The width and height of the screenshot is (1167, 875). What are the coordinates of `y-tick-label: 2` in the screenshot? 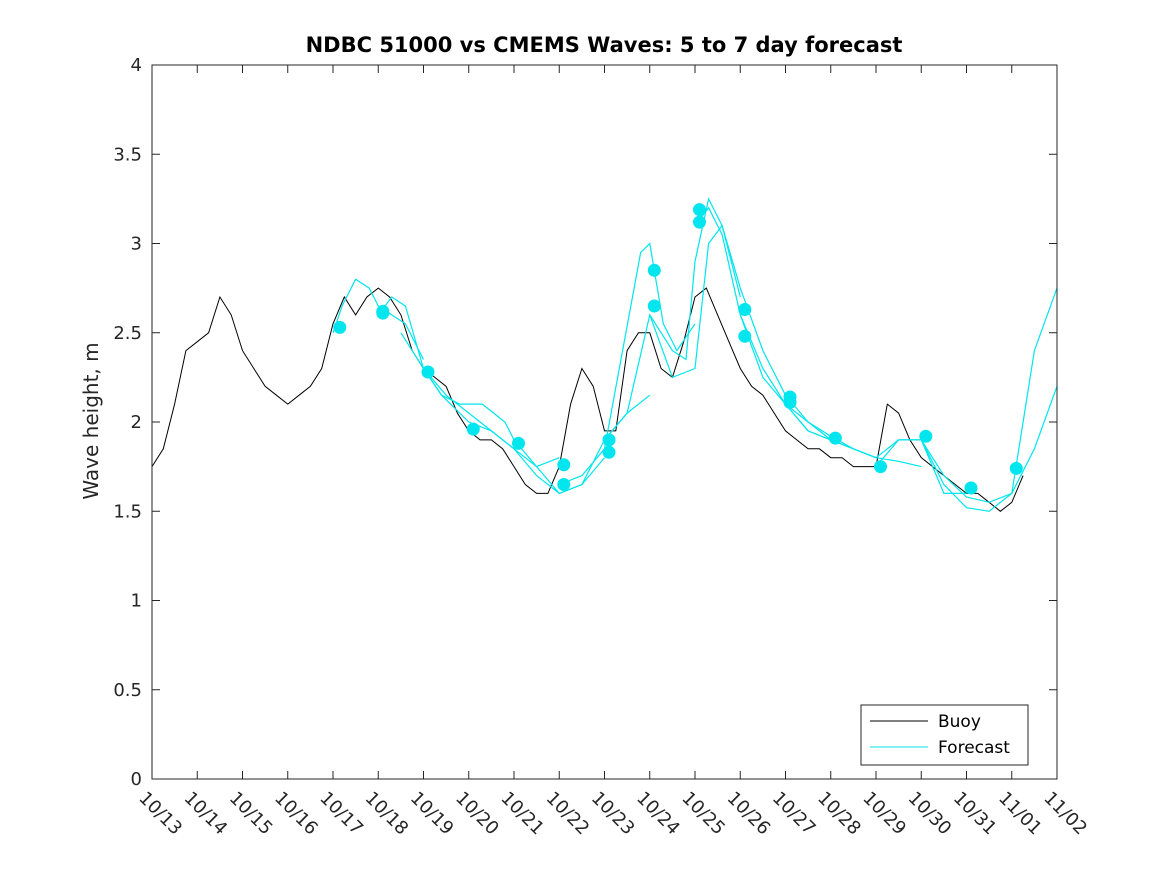 It's located at (136, 422).